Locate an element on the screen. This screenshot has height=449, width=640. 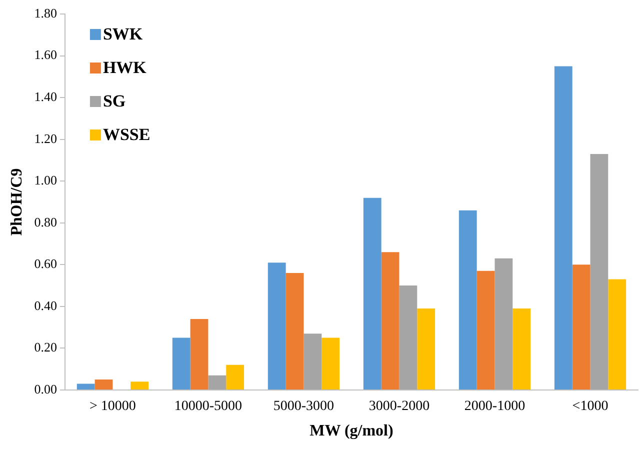
y-tick-label: 1.00 is located at coordinates (45, 180).